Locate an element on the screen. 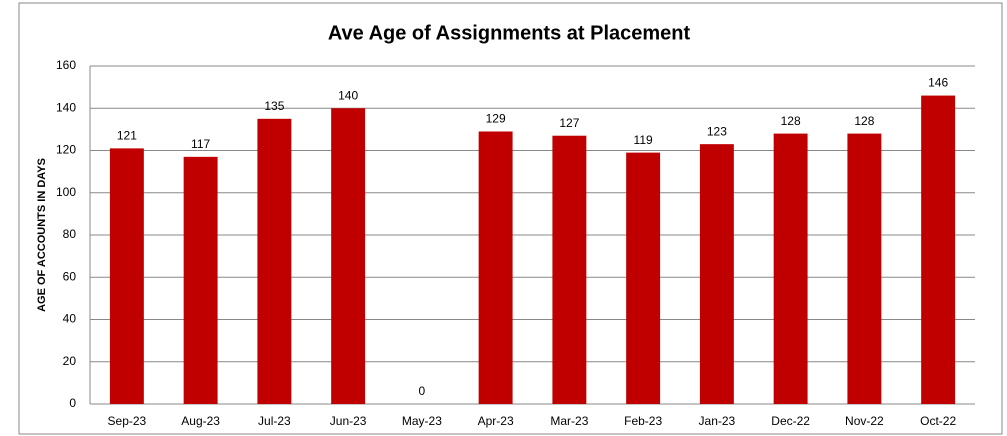  x-tick-label: Aug-23 is located at coordinates (200, 421).